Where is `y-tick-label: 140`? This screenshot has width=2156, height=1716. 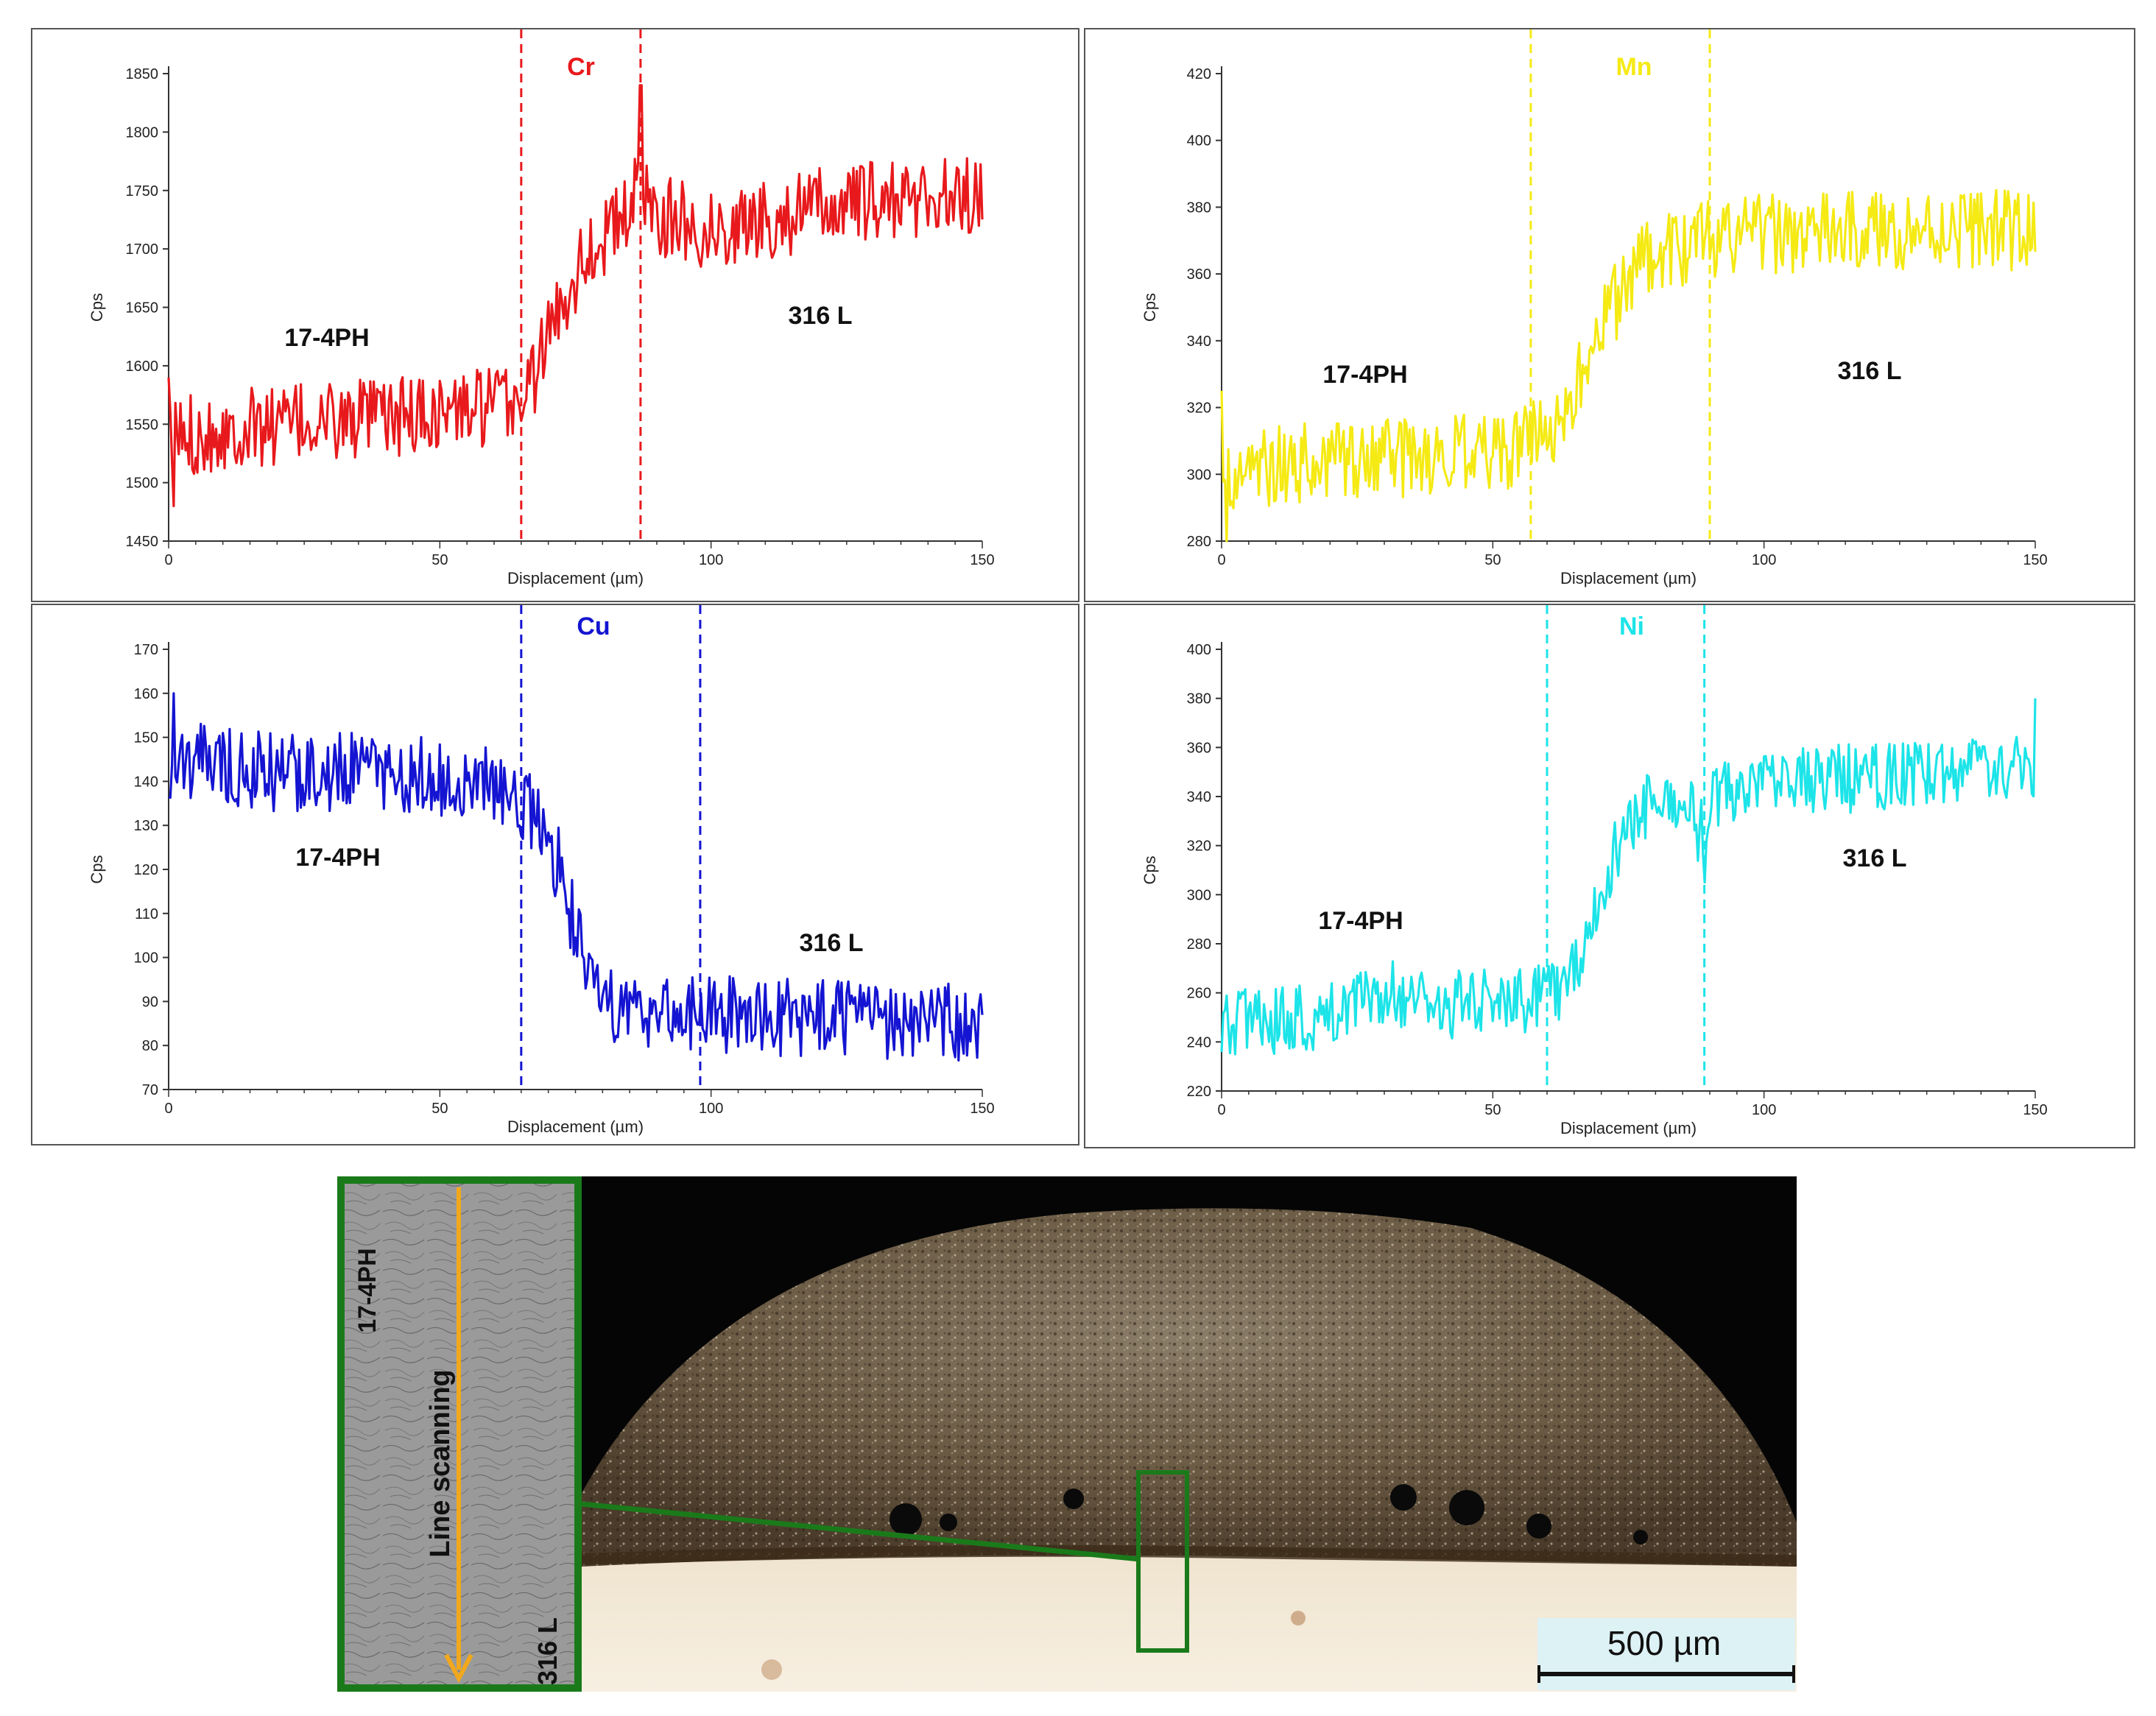
y-tick-label: 140 is located at coordinates (146, 782).